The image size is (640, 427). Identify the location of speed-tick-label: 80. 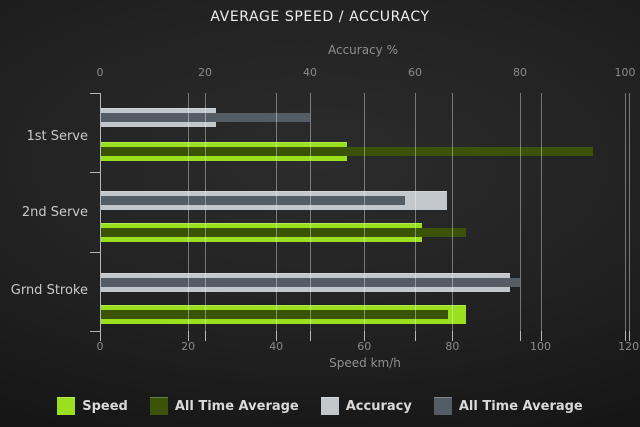
(452, 346).